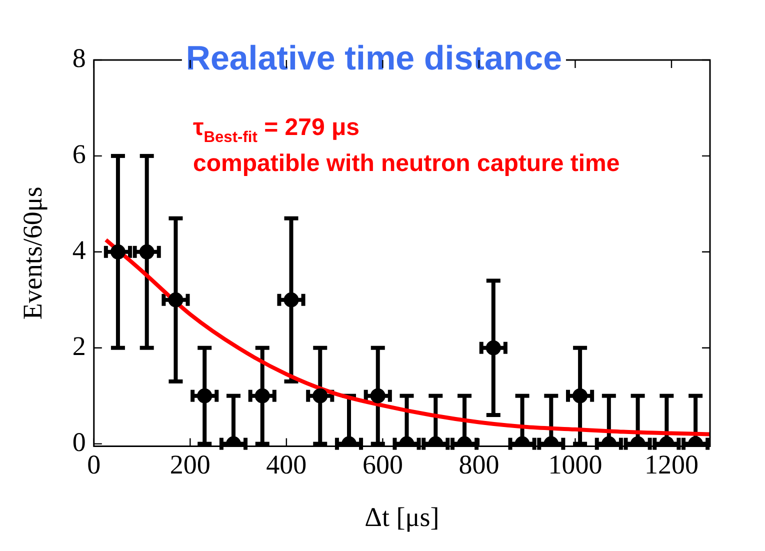 This screenshot has height=551, width=765. Describe the element at coordinates (575, 464) in the screenshot. I see `x-tick-label: 1000` at that location.